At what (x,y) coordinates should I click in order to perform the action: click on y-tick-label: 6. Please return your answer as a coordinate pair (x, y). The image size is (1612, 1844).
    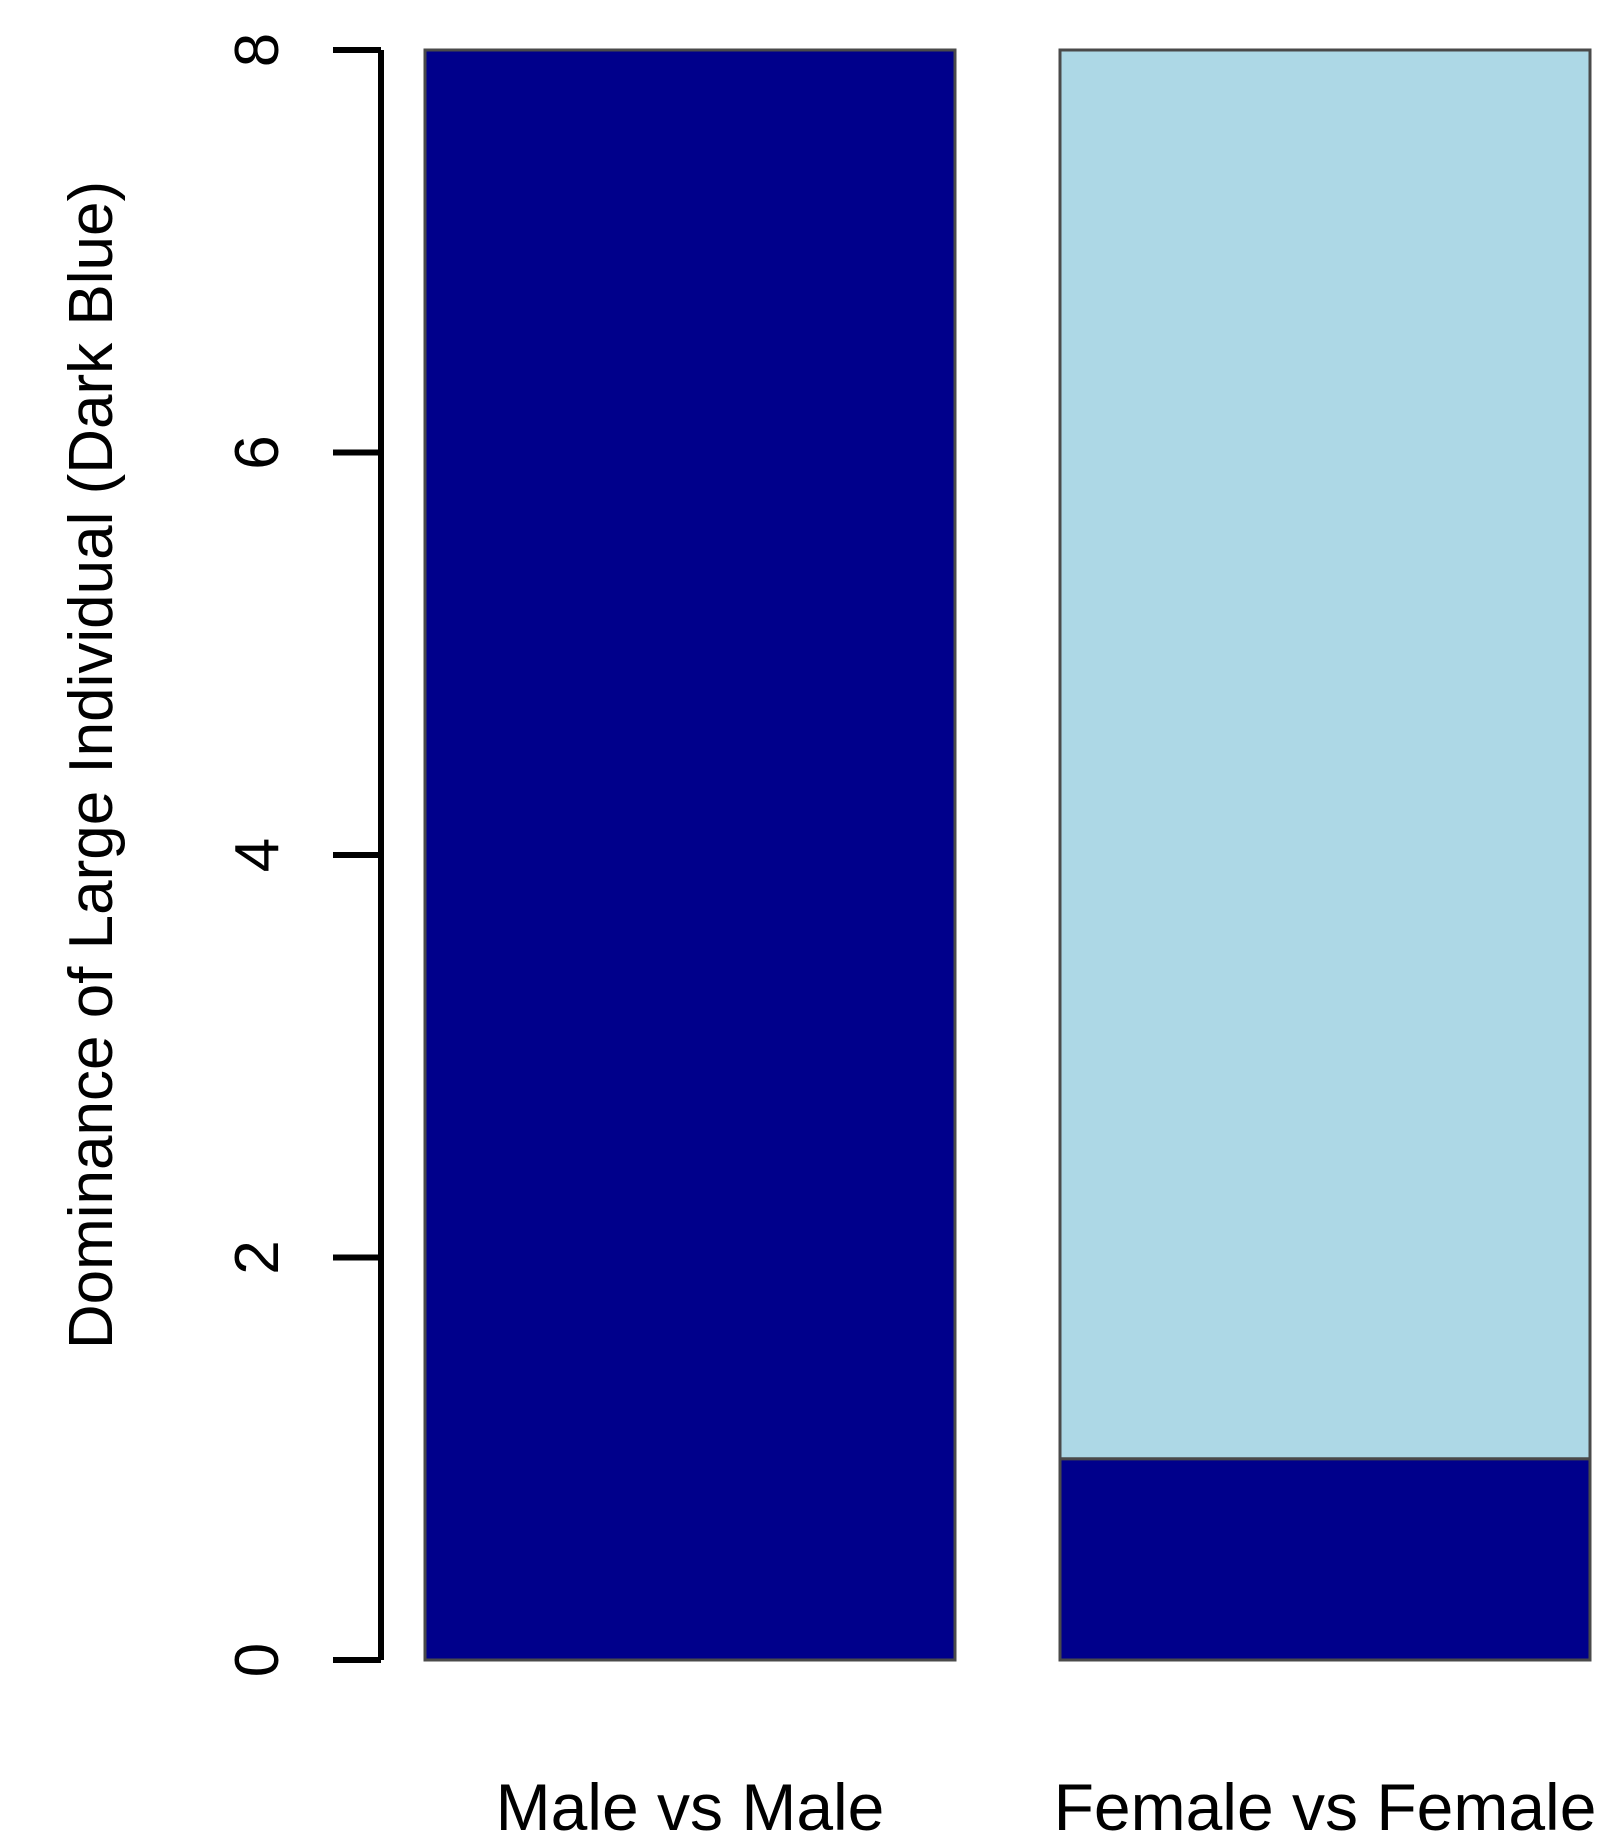
    Looking at the image, I should click on (257, 452).